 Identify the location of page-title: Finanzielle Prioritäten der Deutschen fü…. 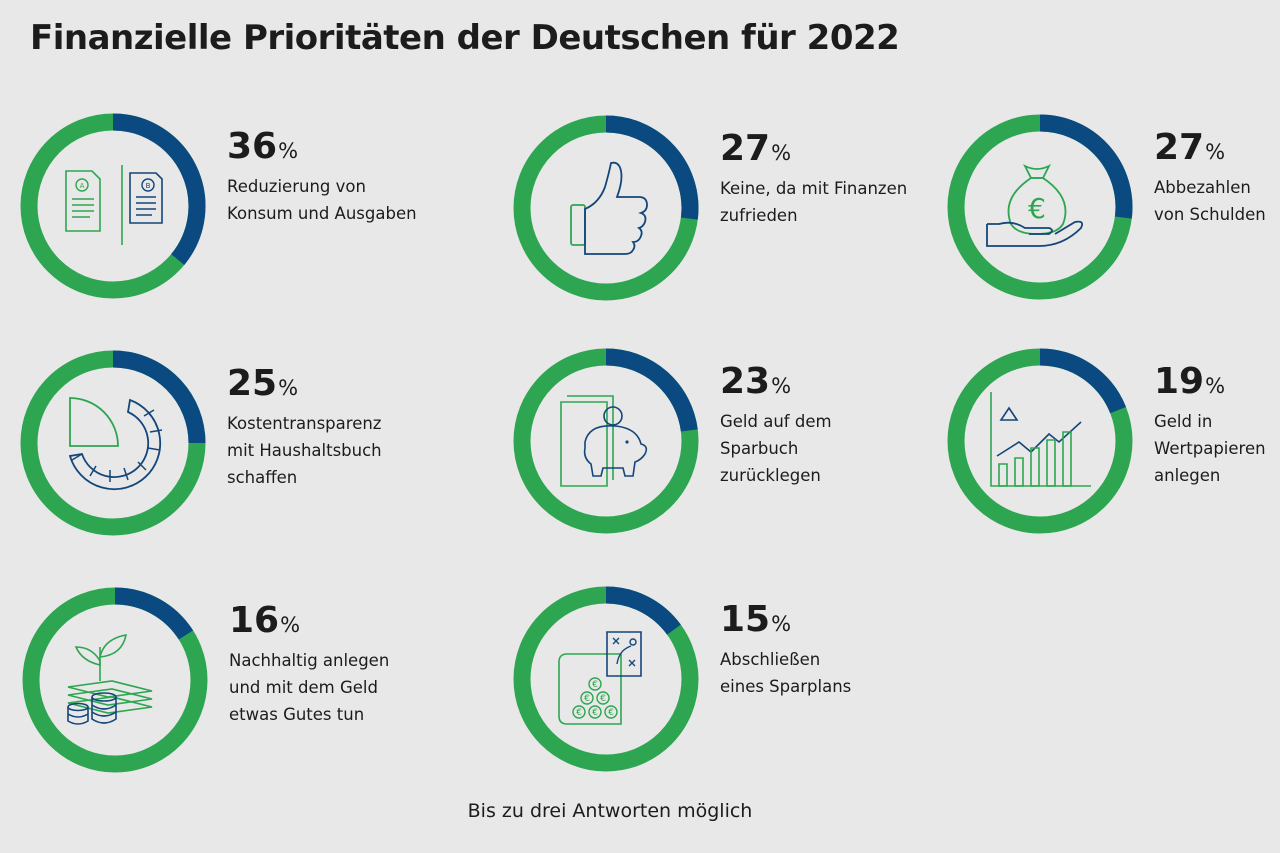
(465, 38).